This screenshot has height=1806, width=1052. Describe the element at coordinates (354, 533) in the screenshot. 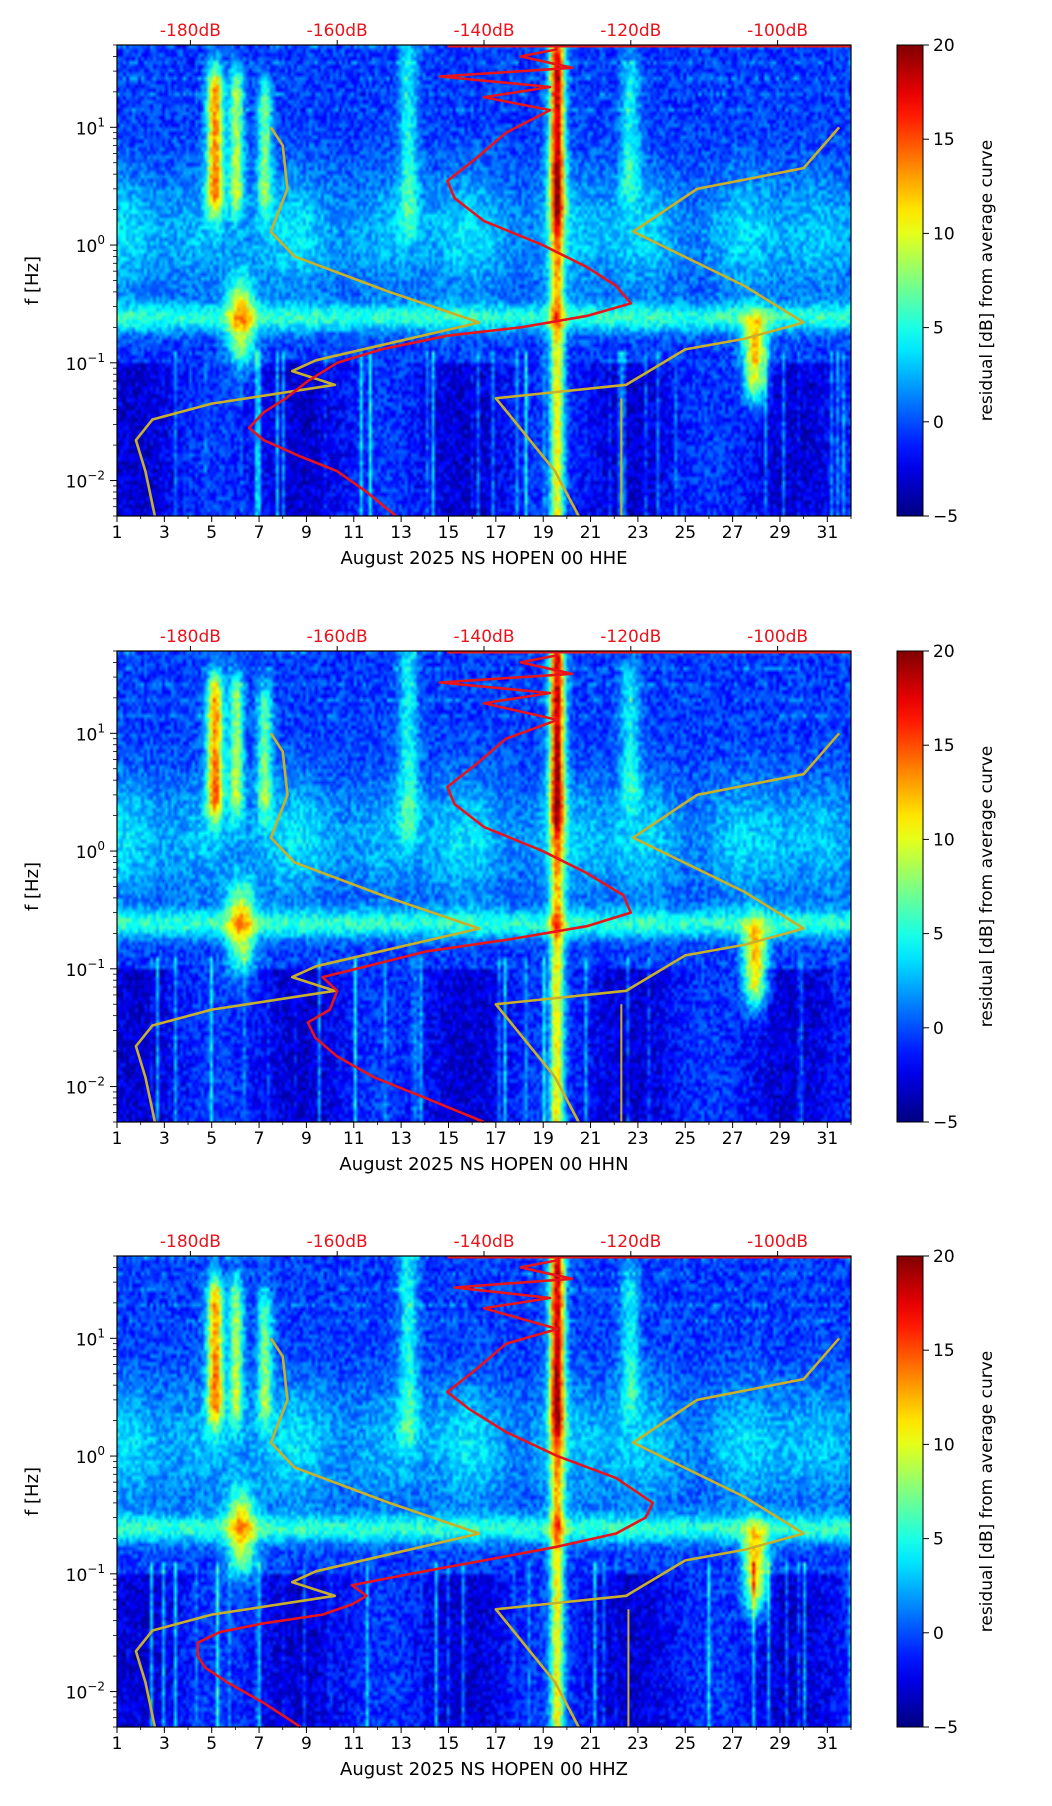

I see `x-tick-label: 11` at that location.